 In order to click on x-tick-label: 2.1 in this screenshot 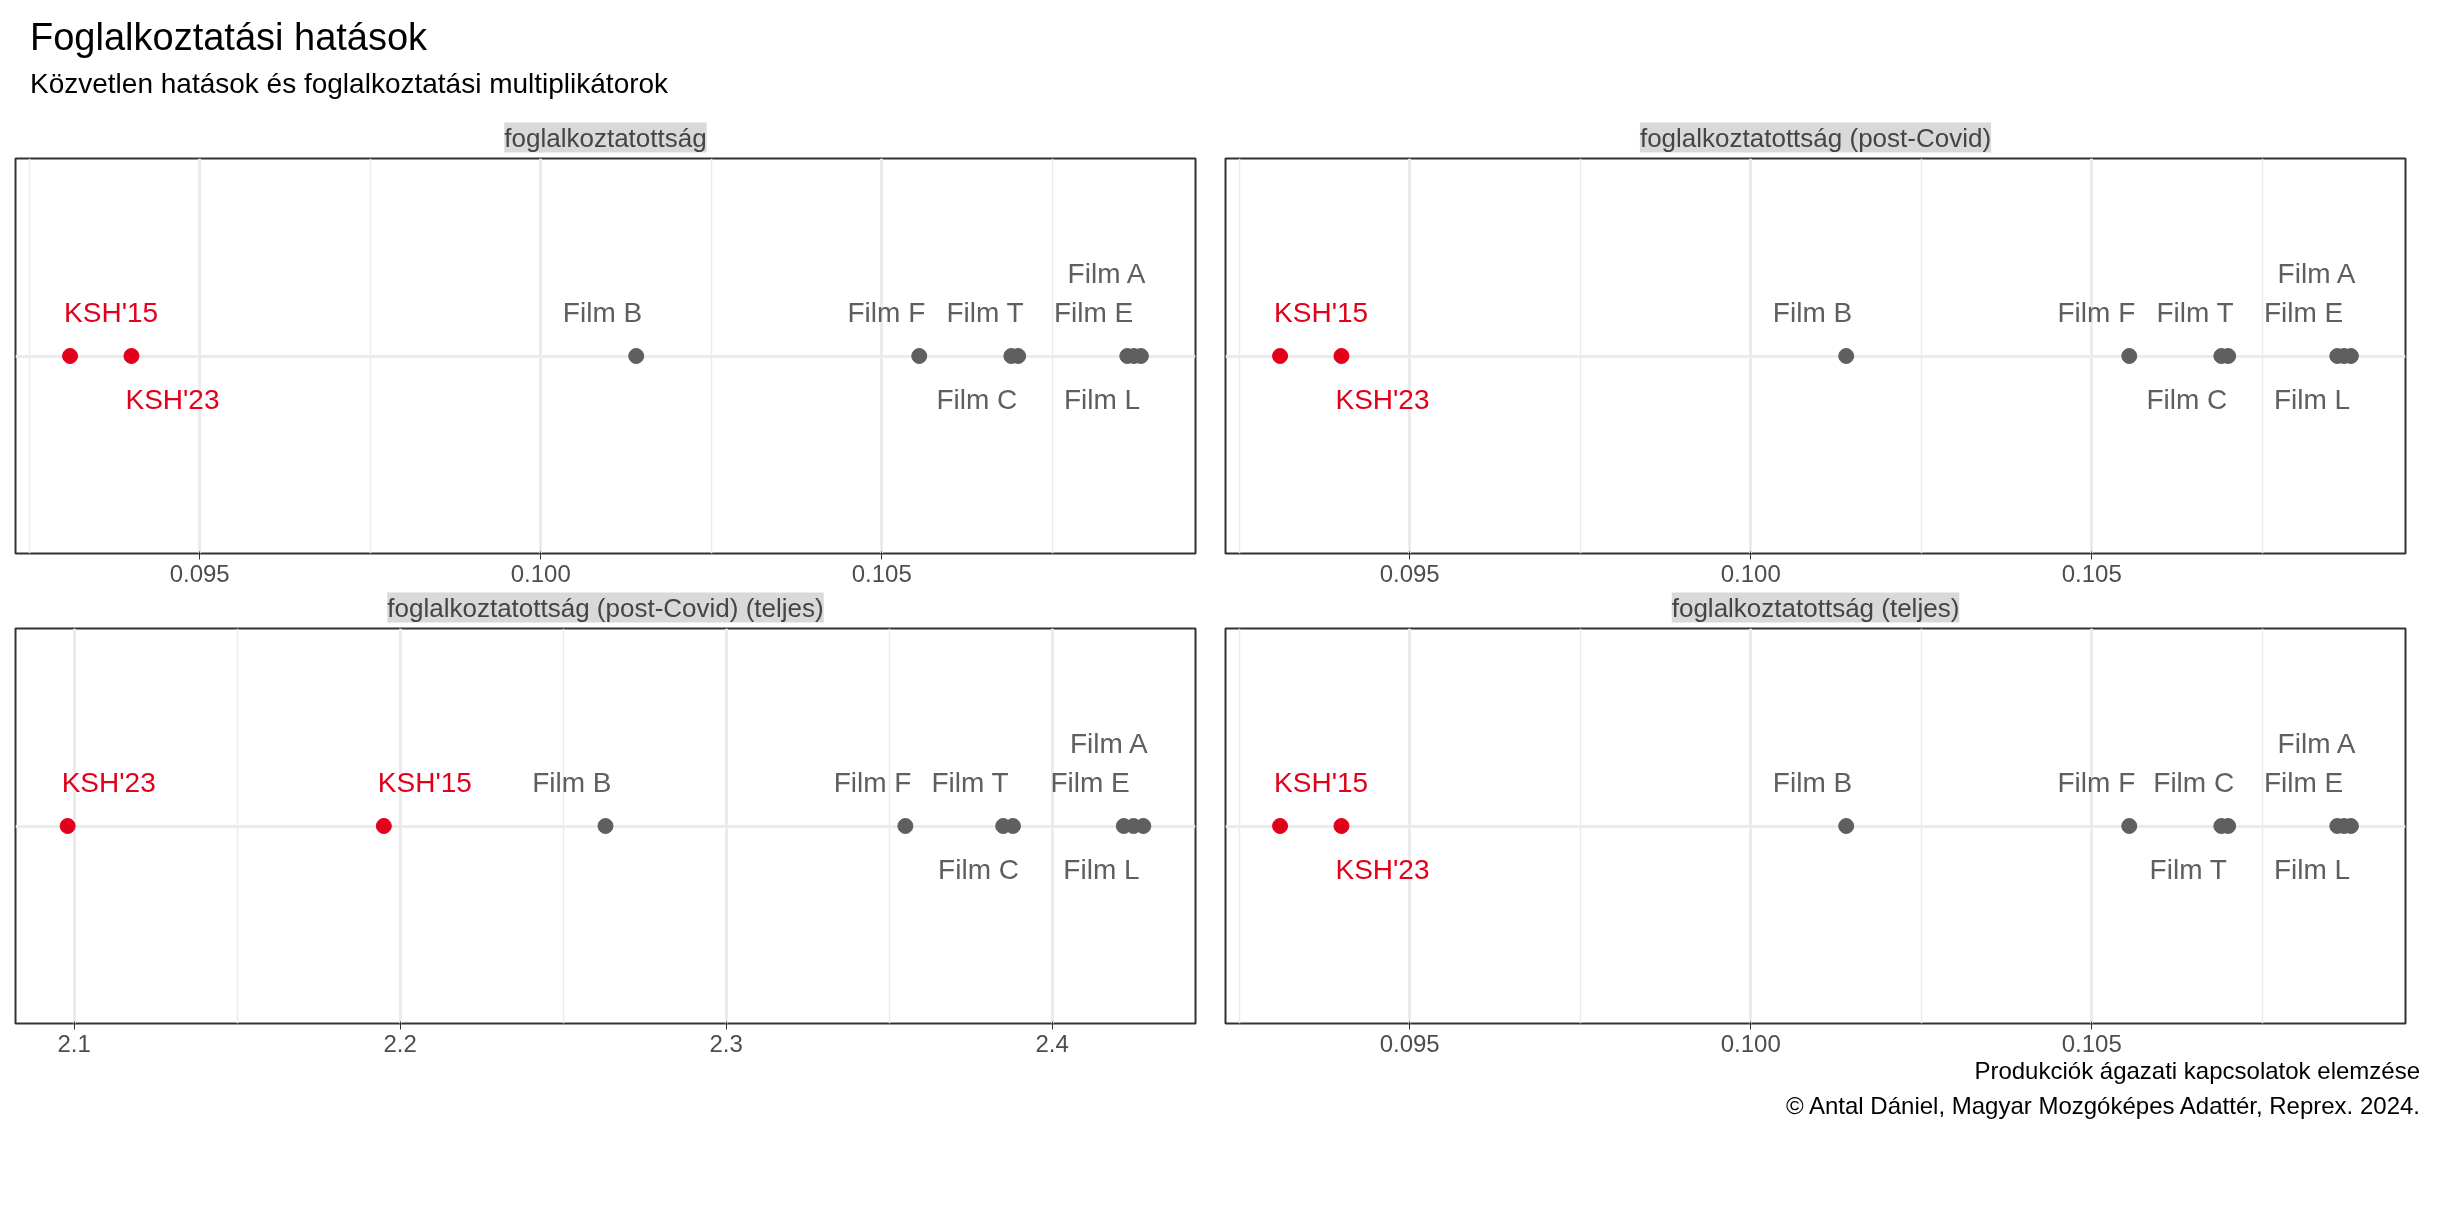, I will do `click(74, 1043)`.